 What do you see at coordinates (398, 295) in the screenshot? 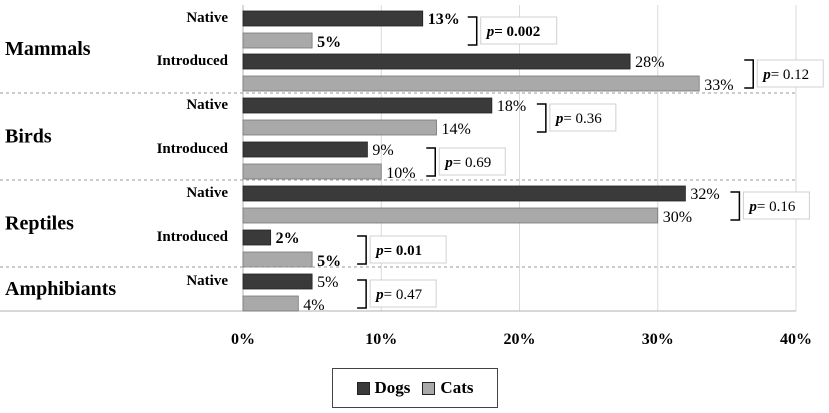
I see `p-value-label: p= 0.47` at bounding box center [398, 295].